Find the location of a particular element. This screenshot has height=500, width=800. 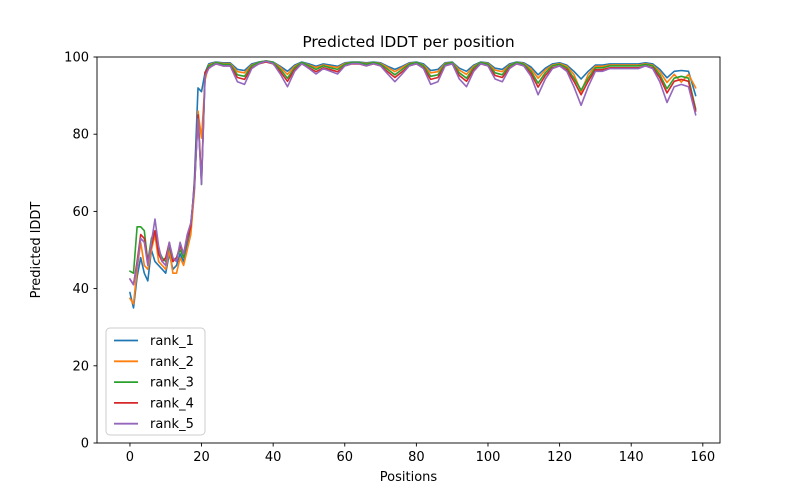

y-tick-label: 20 is located at coordinates (80, 366).